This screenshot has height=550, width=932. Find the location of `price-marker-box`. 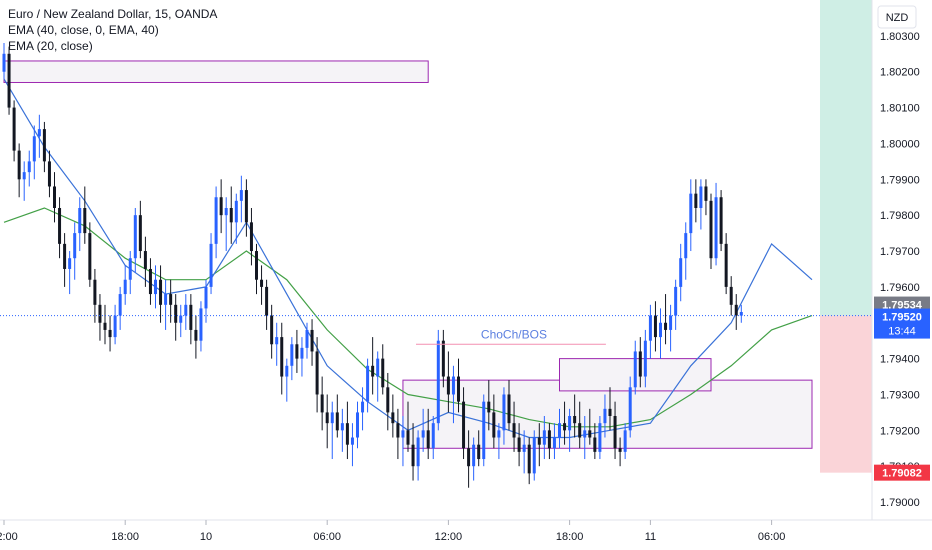

price-marker-box is located at coordinates (902, 472).